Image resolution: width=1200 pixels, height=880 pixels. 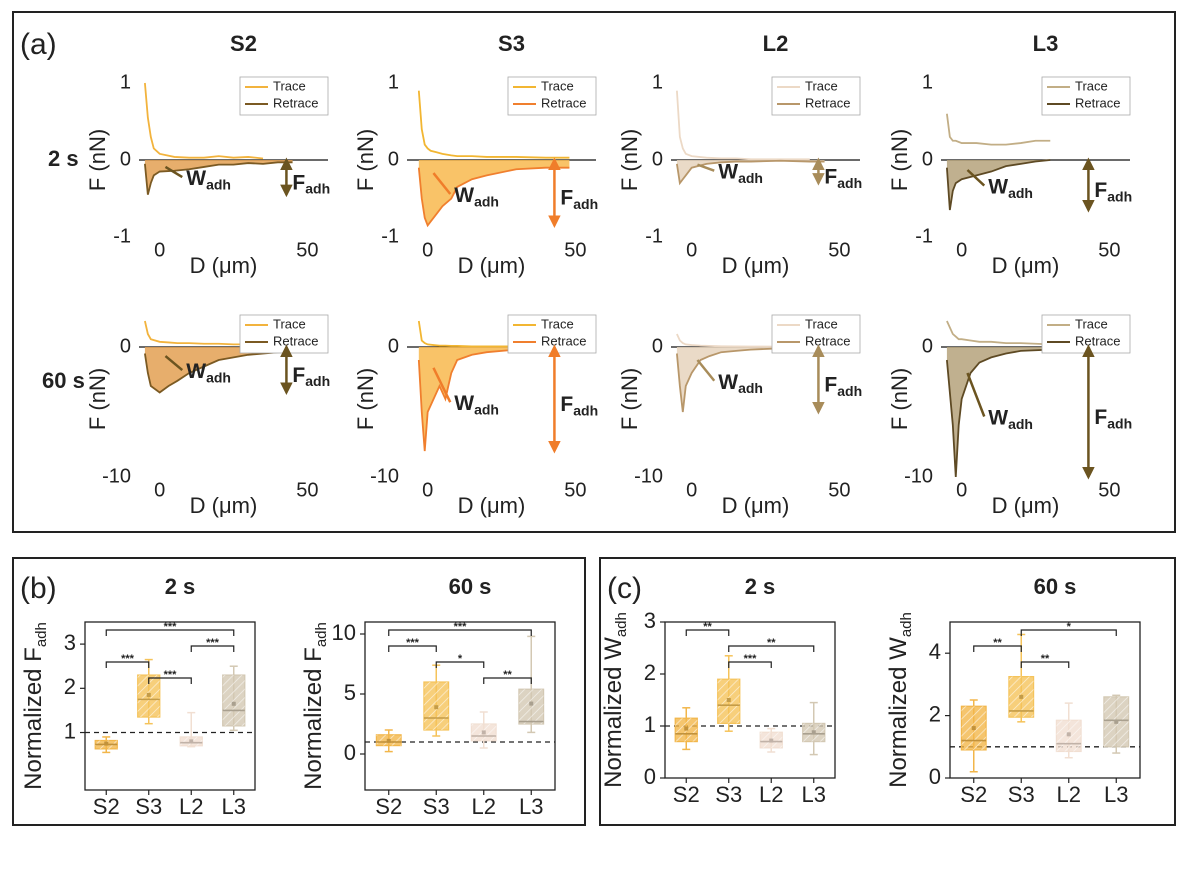 I want to click on chart-title: 60 s, so click(x=470, y=586).